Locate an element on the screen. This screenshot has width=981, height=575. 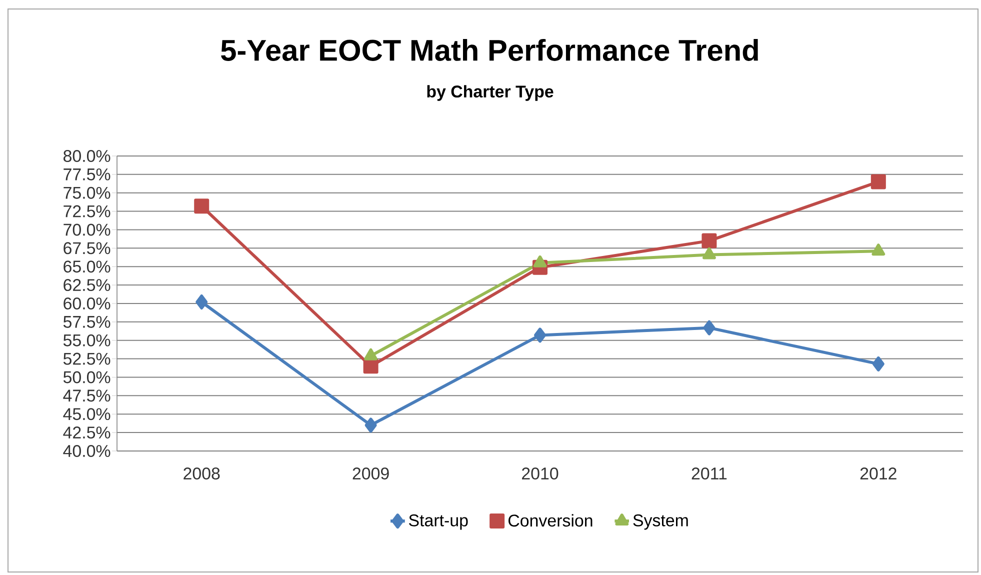
x-tick-label: 2012 is located at coordinates (878, 474).